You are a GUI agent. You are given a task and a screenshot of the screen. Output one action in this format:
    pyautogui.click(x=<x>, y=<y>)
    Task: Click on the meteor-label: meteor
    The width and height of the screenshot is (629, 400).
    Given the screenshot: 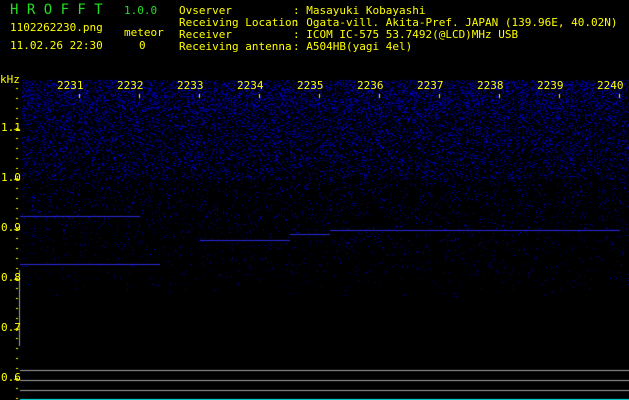 What is the action you would take?
    pyautogui.click(x=144, y=32)
    